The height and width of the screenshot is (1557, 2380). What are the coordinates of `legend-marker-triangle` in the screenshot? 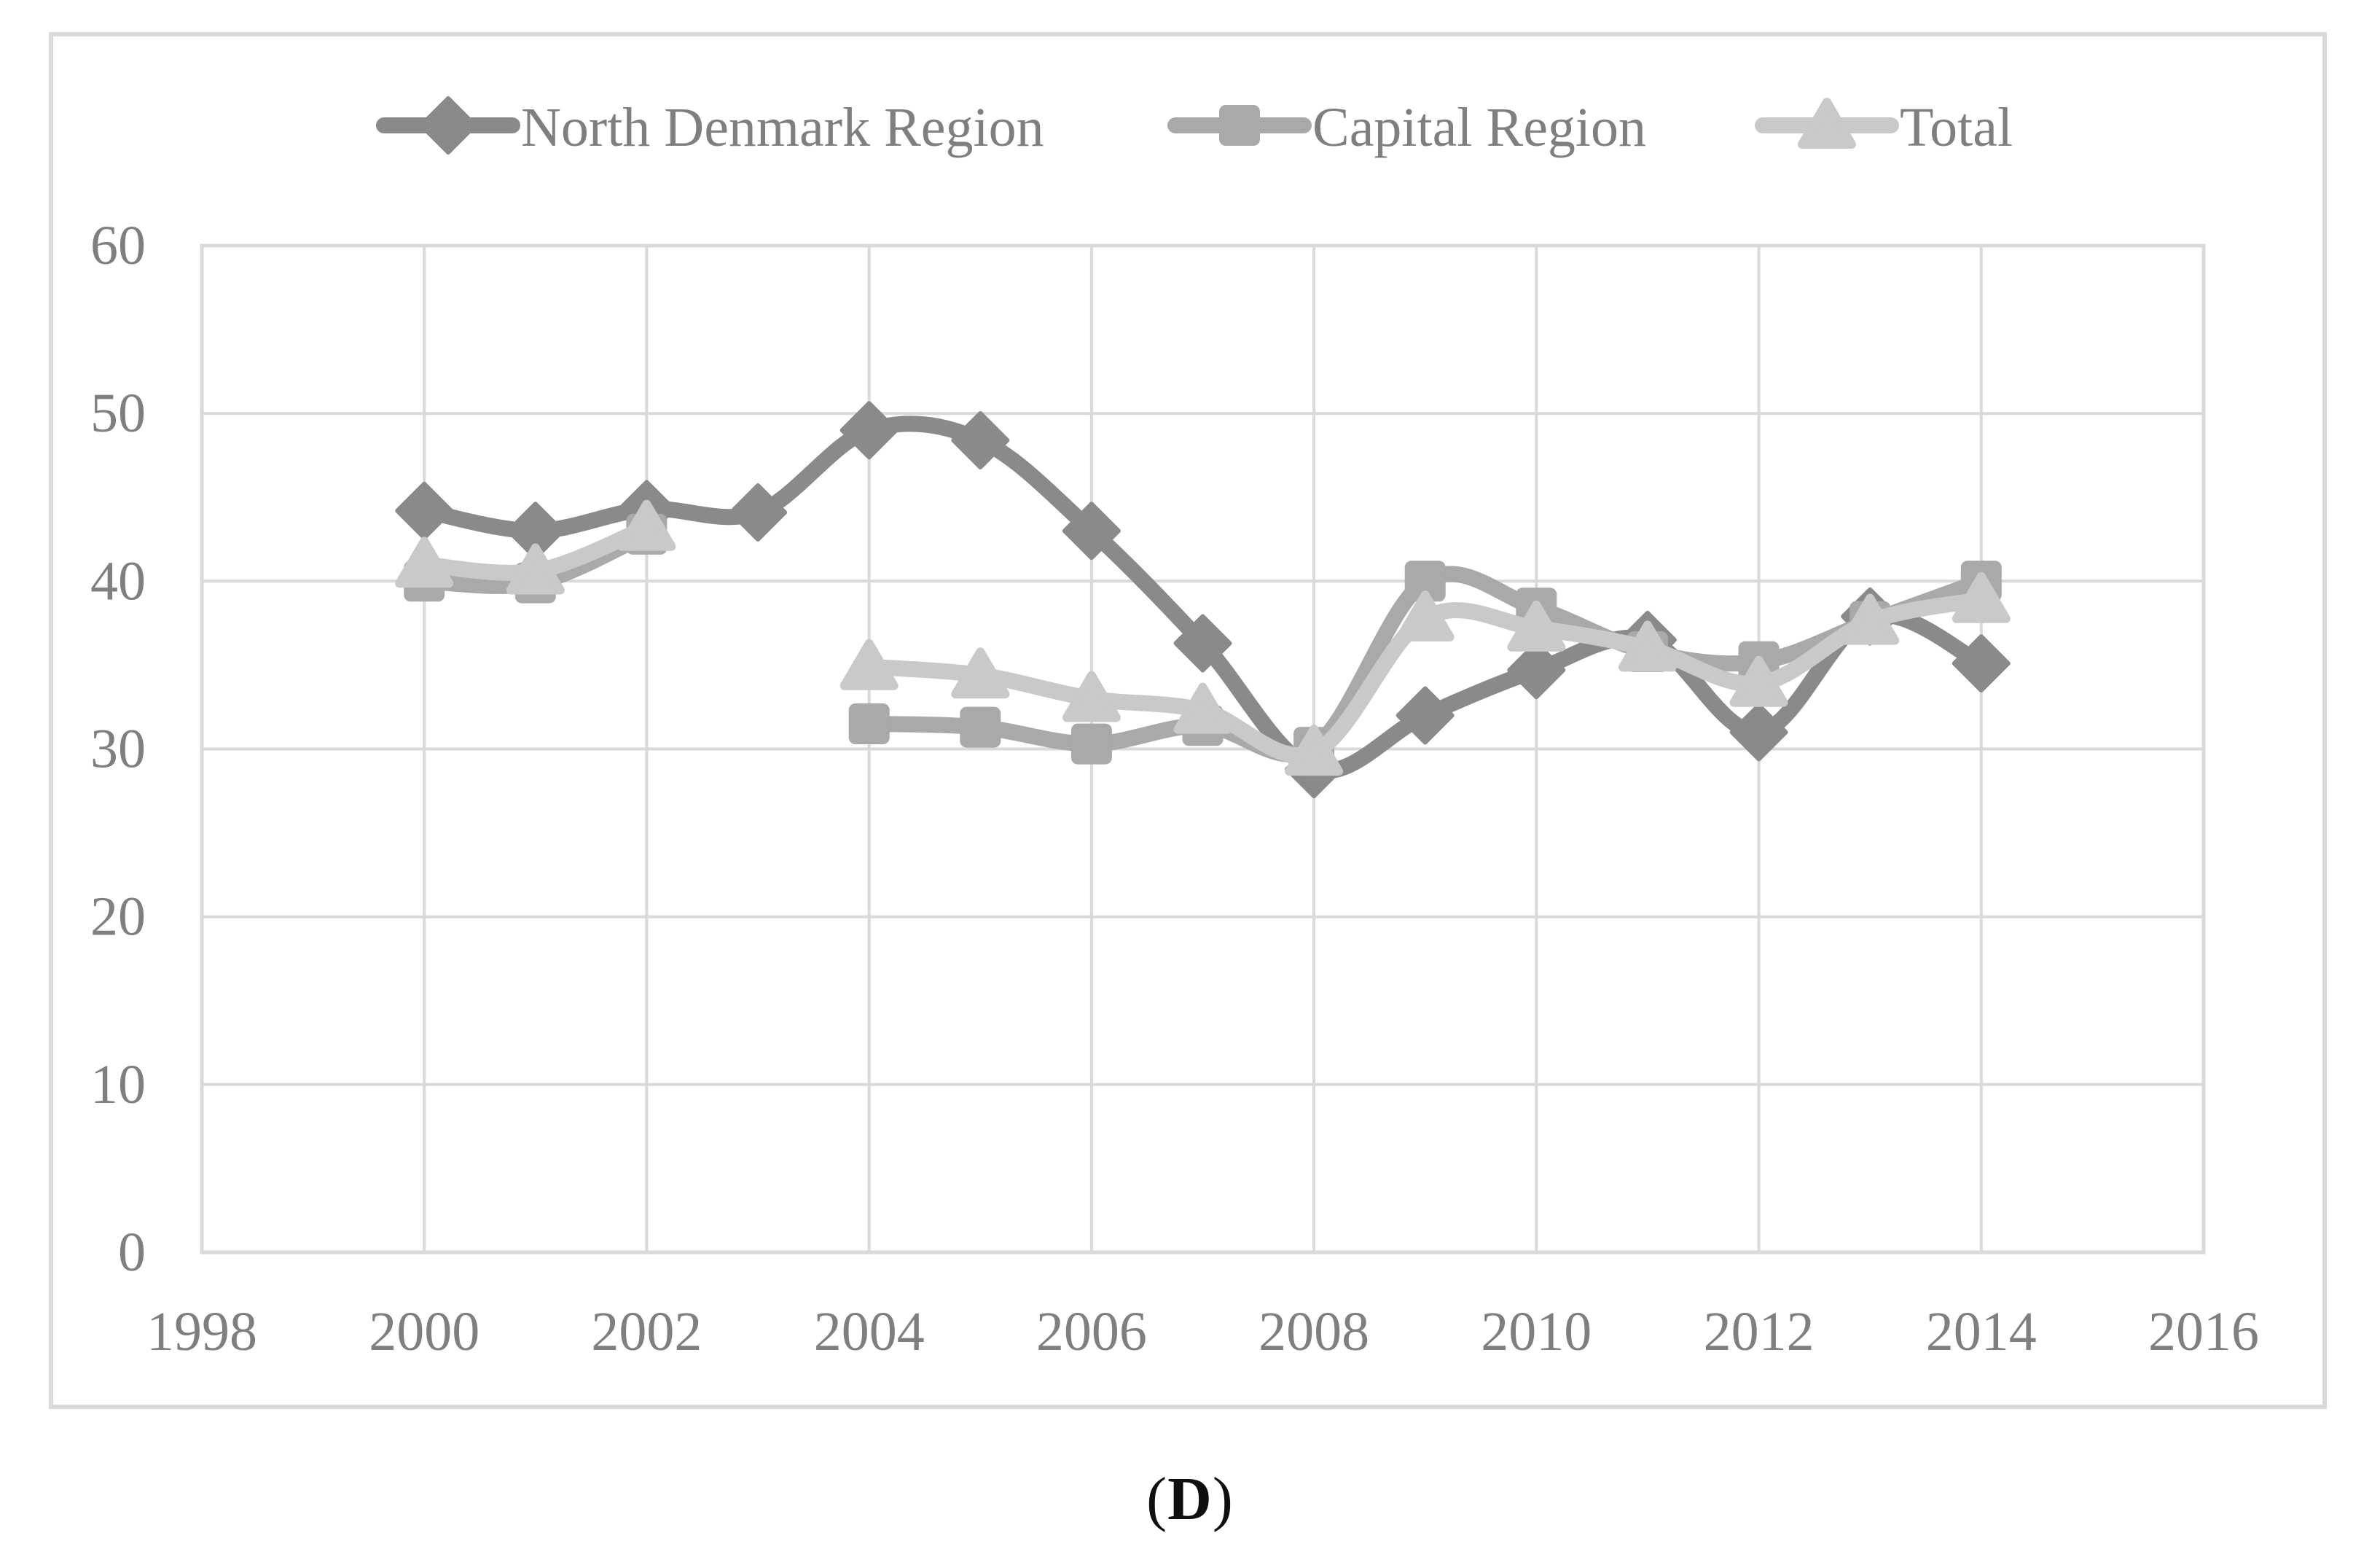 It's located at (1827, 123).